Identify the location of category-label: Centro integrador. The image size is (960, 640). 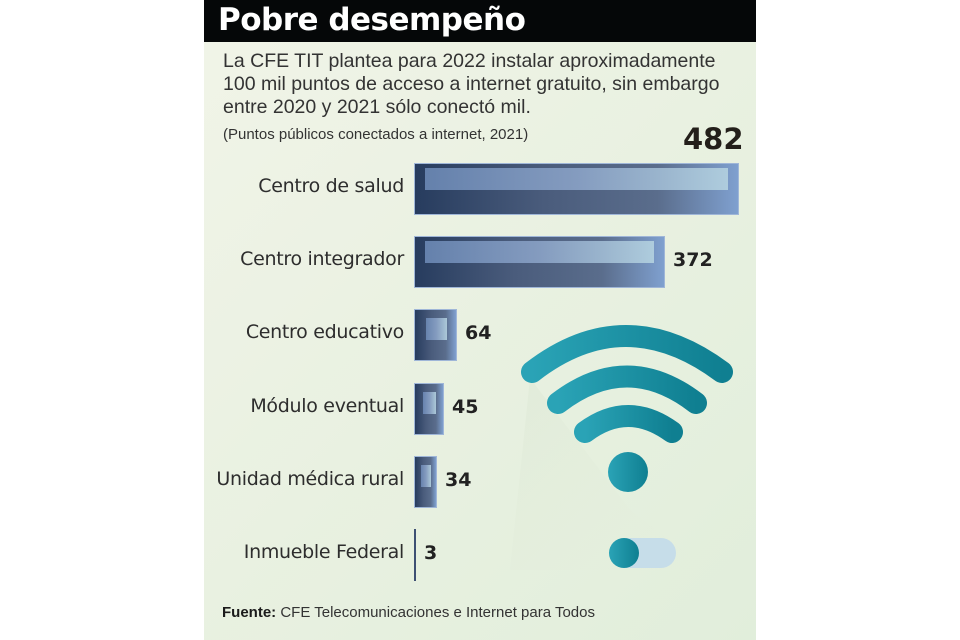
(322, 259).